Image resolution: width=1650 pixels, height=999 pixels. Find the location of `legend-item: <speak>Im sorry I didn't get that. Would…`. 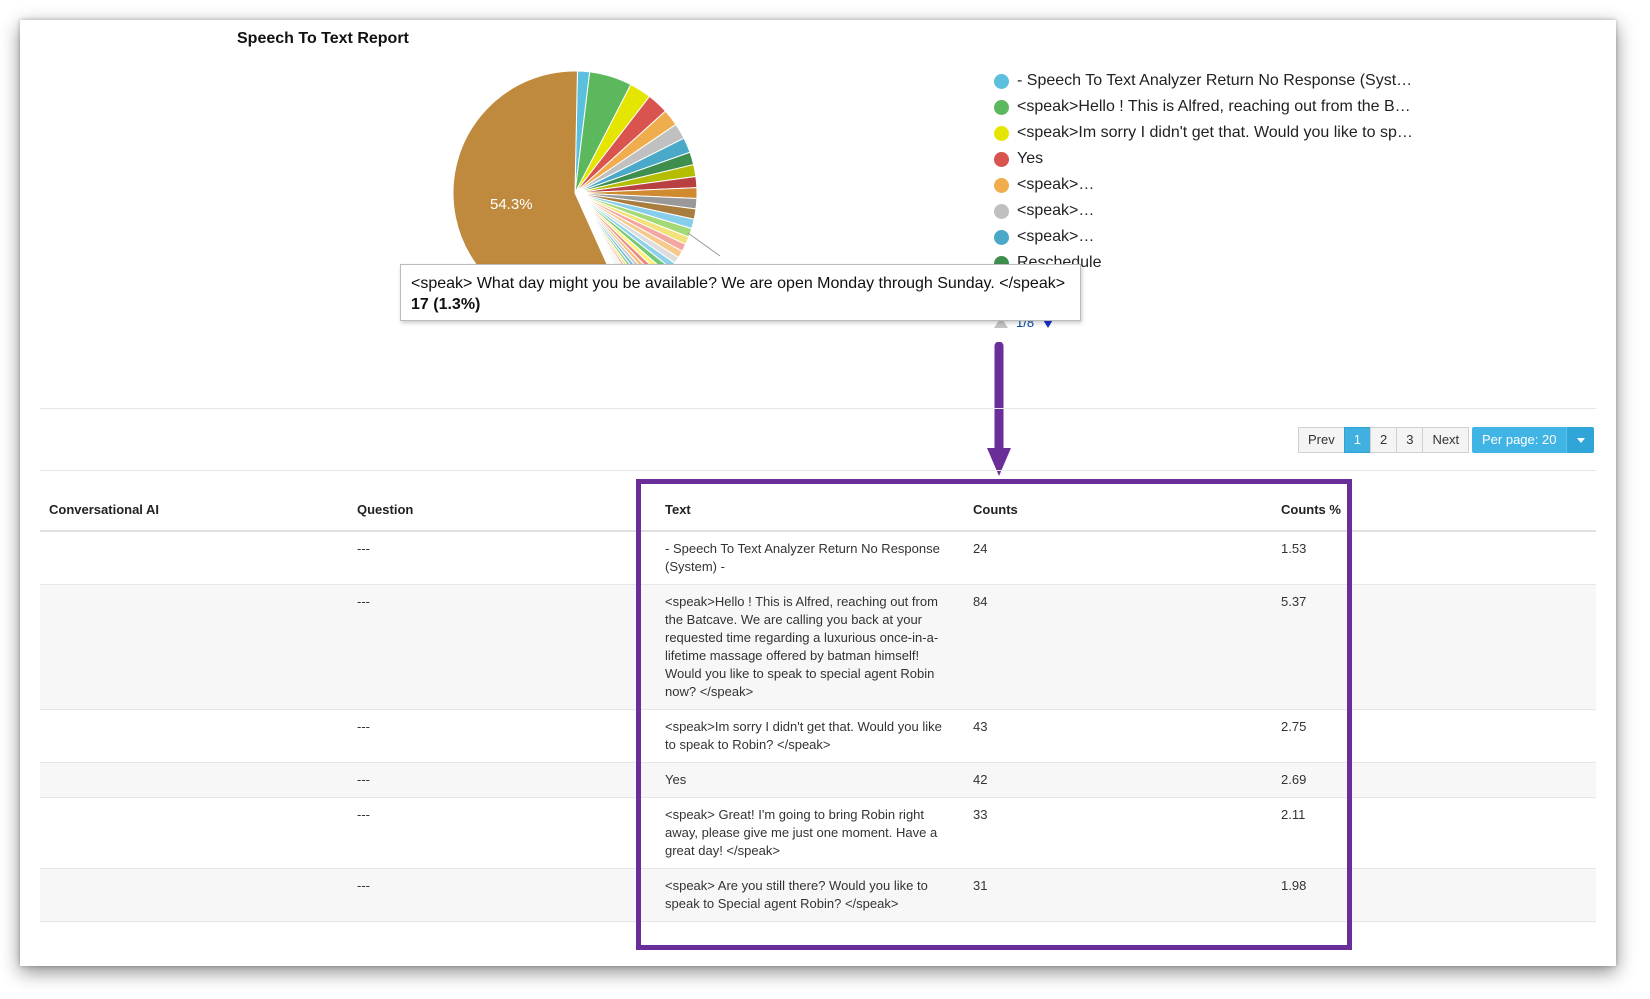

legend-item: <speak>Im sorry I didn't get that. Would… is located at coordinates (1224, 133).